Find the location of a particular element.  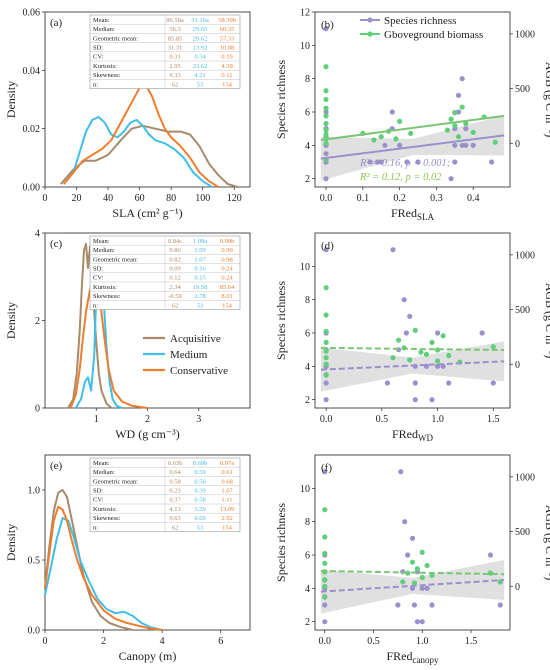

stats-cell: 23.62 is located at coordinates (200, 66).